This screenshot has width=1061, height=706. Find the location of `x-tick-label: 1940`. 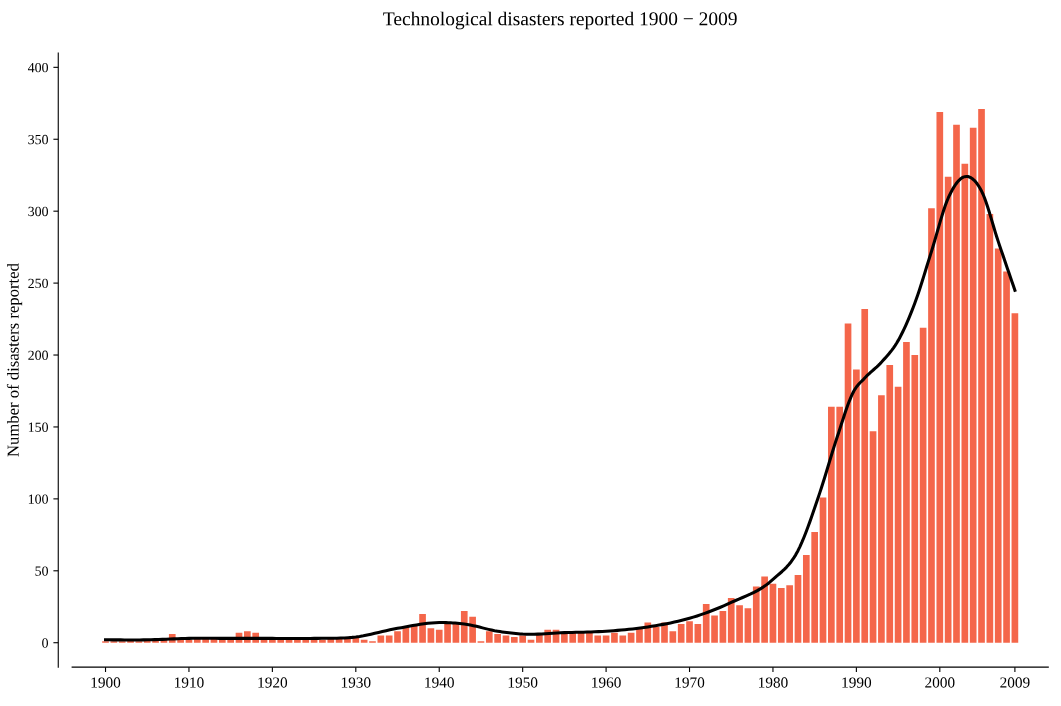

x-tick-label: 1940 is located at coordinates (439, 682).